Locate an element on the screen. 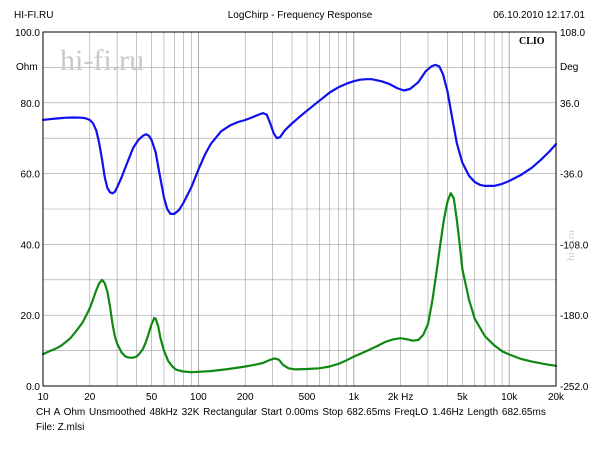 Image resolution: width=600 pixels, height=450 pixels. y-tick-label: 40.0 is located at coordinates (31, 245).